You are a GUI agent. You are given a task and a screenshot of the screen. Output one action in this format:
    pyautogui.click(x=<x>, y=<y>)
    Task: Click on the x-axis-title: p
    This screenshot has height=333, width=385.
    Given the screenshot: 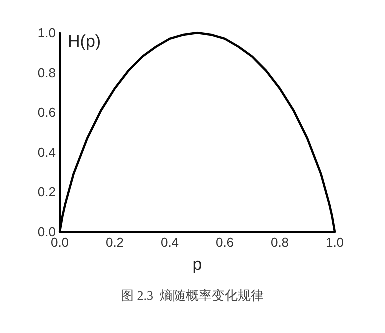 What is the action you would take?
    pyautogui.click(x=197, y=264)
    